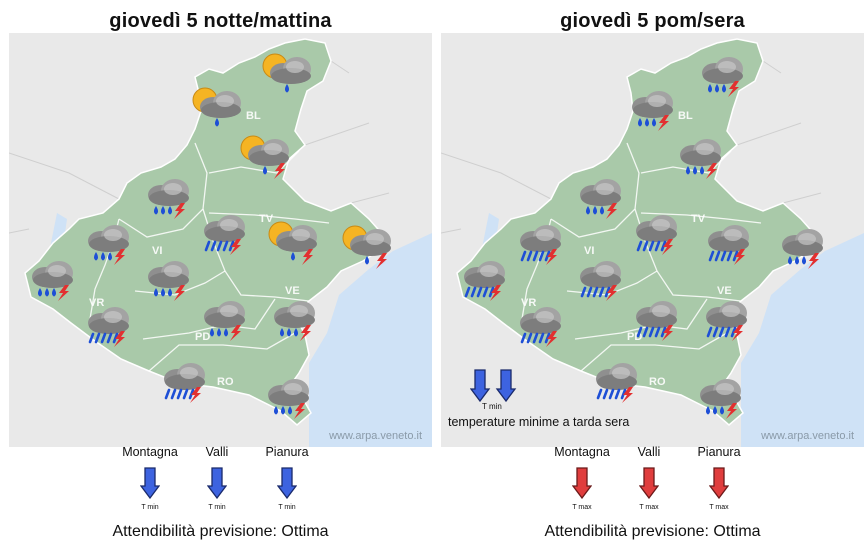  What do you see at coordinates (220, 21) in the screenshot?
I see `panel-title: giovedì 5 notte/mattina` at bounding box center [220, 21].